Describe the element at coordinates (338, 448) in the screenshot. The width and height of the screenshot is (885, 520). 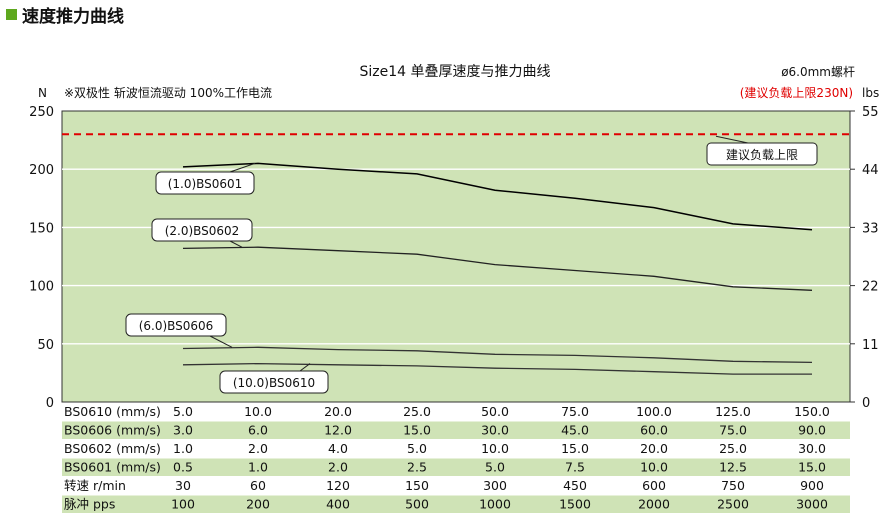
I see `table-cell: 4.0` at that location.